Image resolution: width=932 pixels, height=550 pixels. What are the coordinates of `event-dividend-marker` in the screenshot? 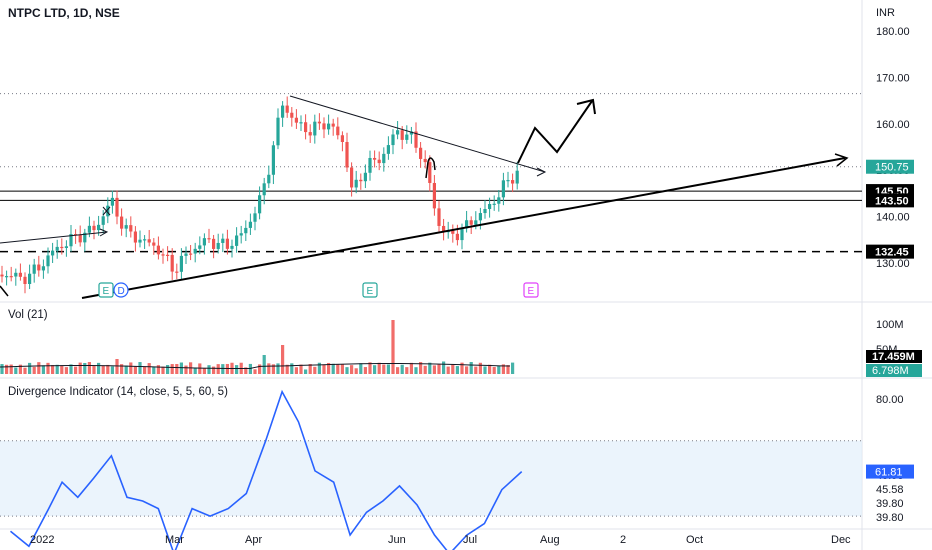 It's located at (121, 290).